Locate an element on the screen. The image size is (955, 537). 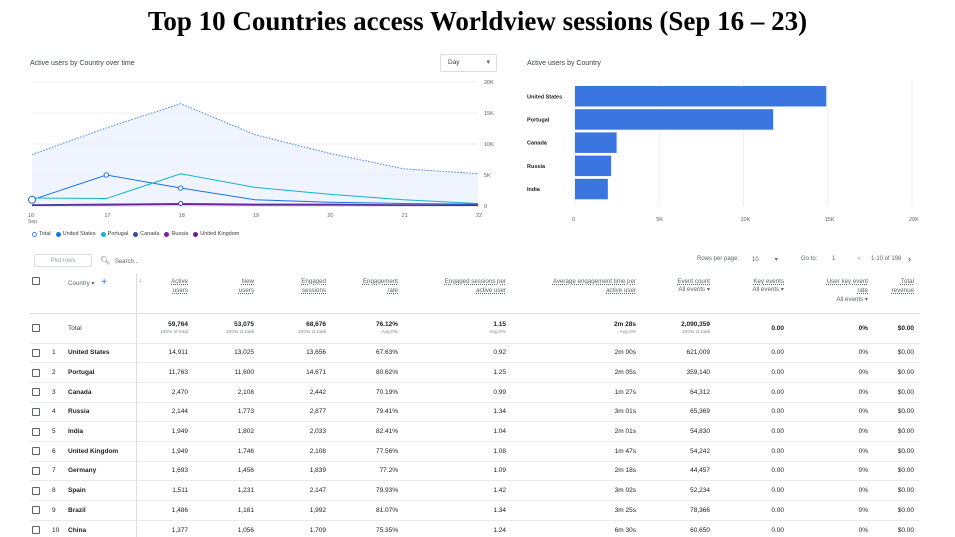
row-country: United States is located at coordinates (101, 352).